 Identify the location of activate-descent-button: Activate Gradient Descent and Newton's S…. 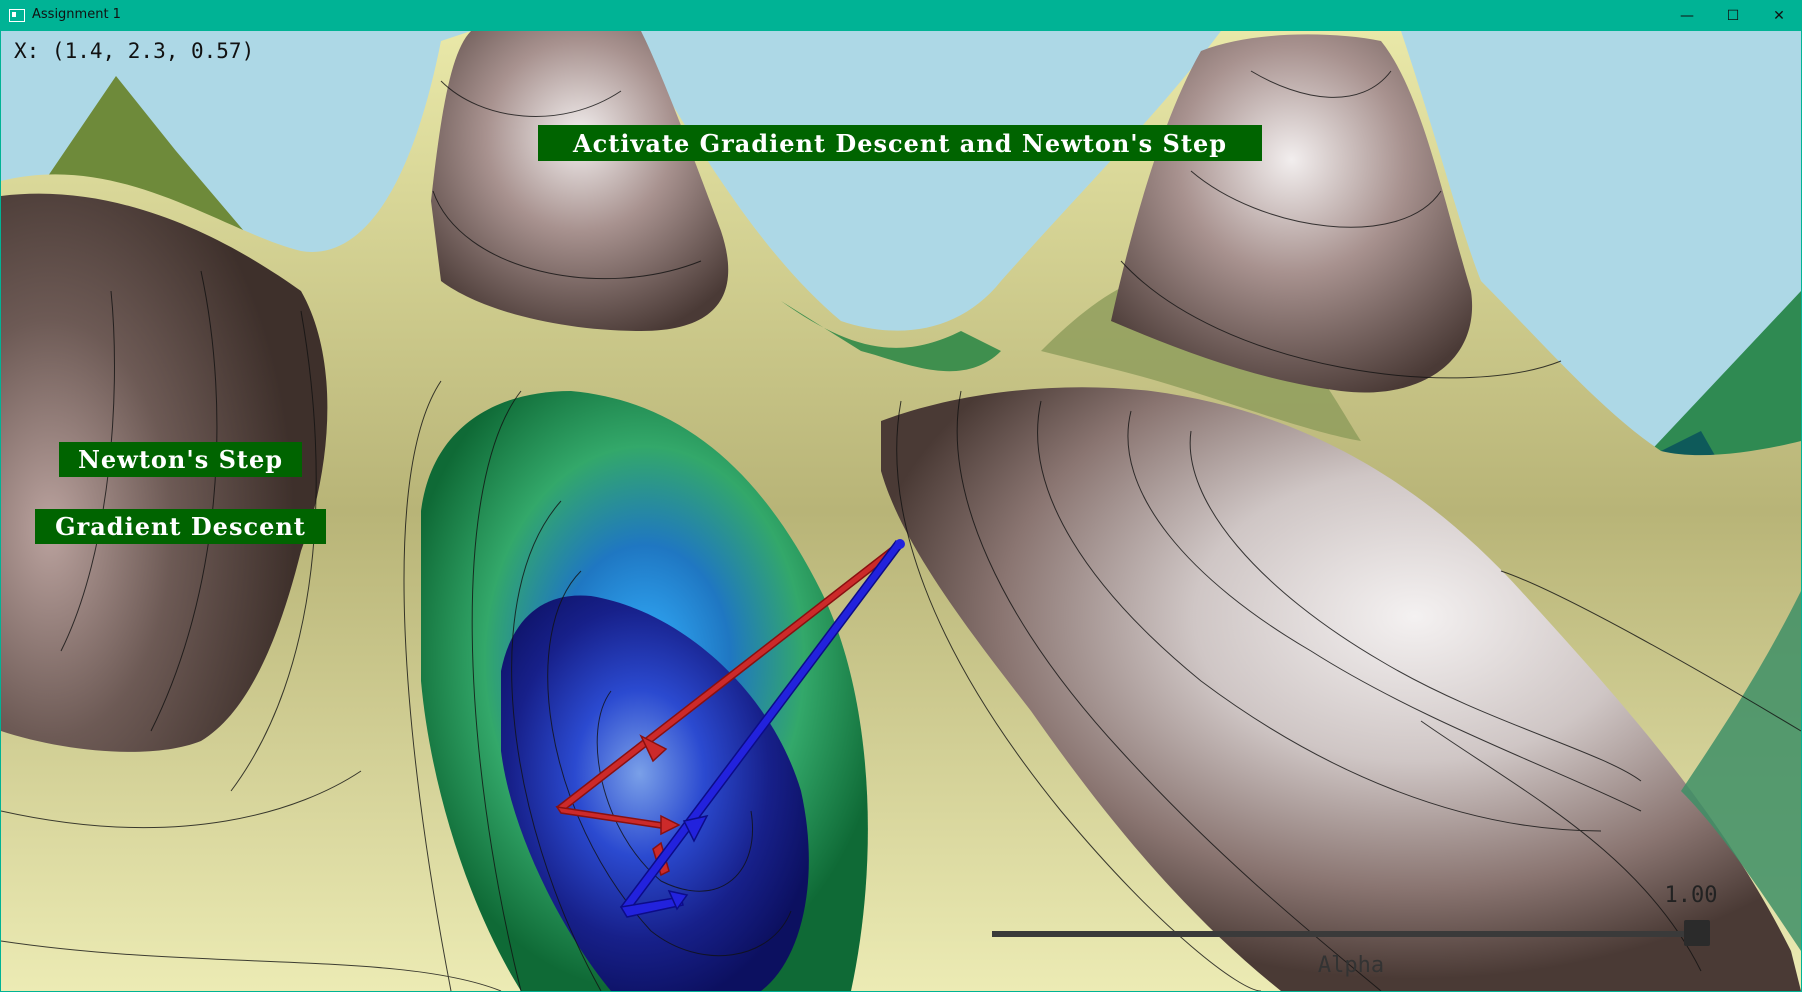
(900, 143).